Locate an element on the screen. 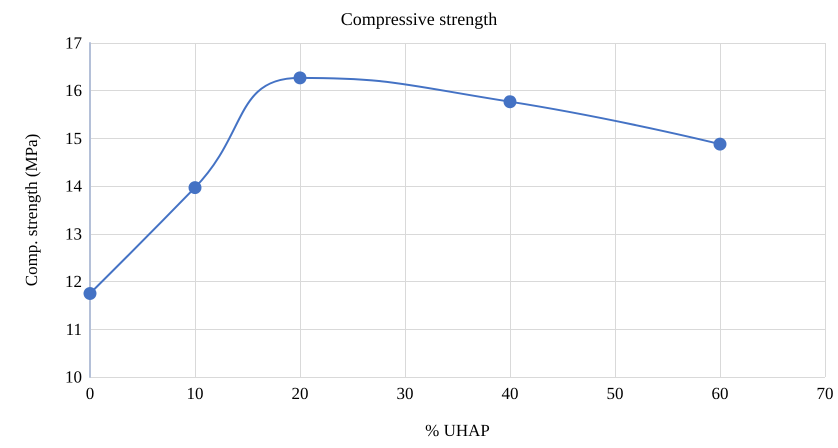 The width and height of the screenshot is (838, 448). y-tick-label: 15 is located at coordinates (73, 138).